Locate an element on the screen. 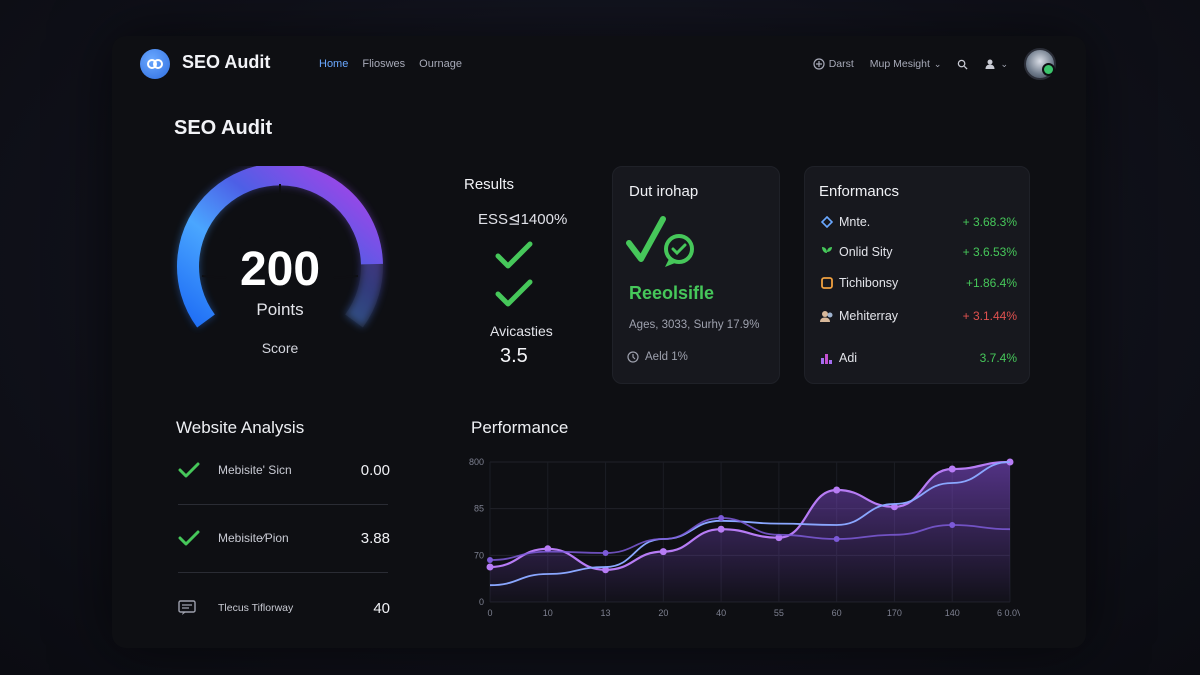 The height and width of the screenshot is (675, 1200). x-tick-label: 20 is located at coordinates (663, 613).